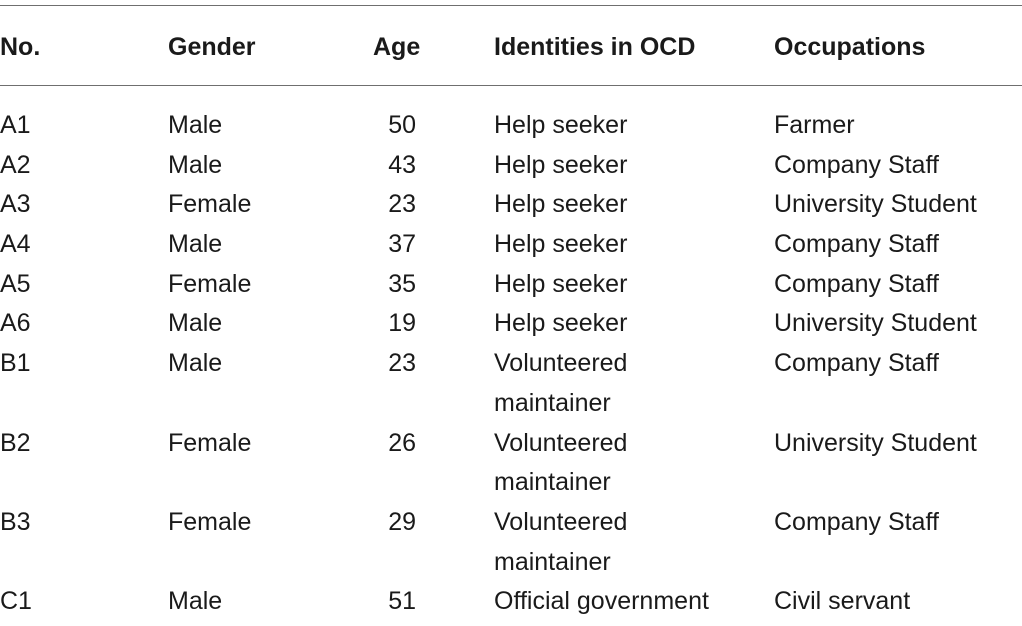 This screenshot has height=626, width=1022. Describe the element at coordinates (402, 125) in the screenshot. I see `cell-age: 50` at that location.